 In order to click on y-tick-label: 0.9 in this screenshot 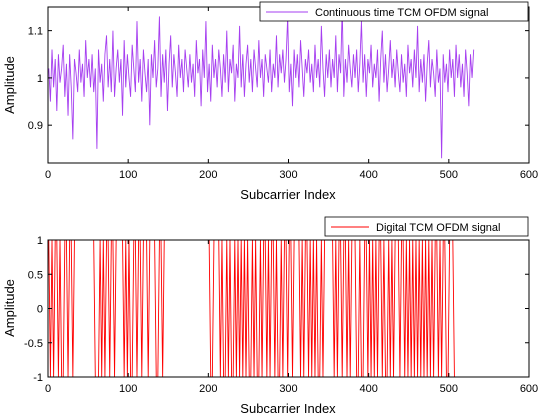, I will do `click(35, 126)`.